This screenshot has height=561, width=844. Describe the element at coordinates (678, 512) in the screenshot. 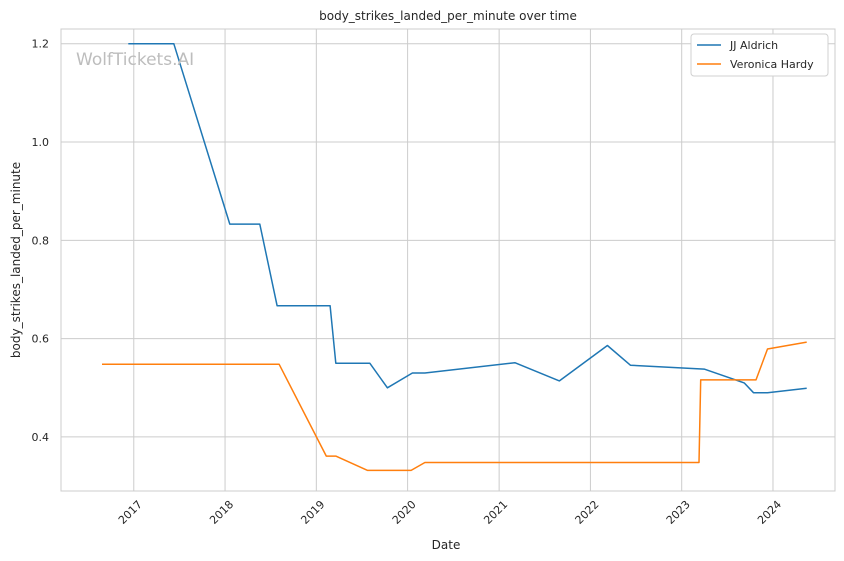

I see `x-tick-label: 2023` at that location.